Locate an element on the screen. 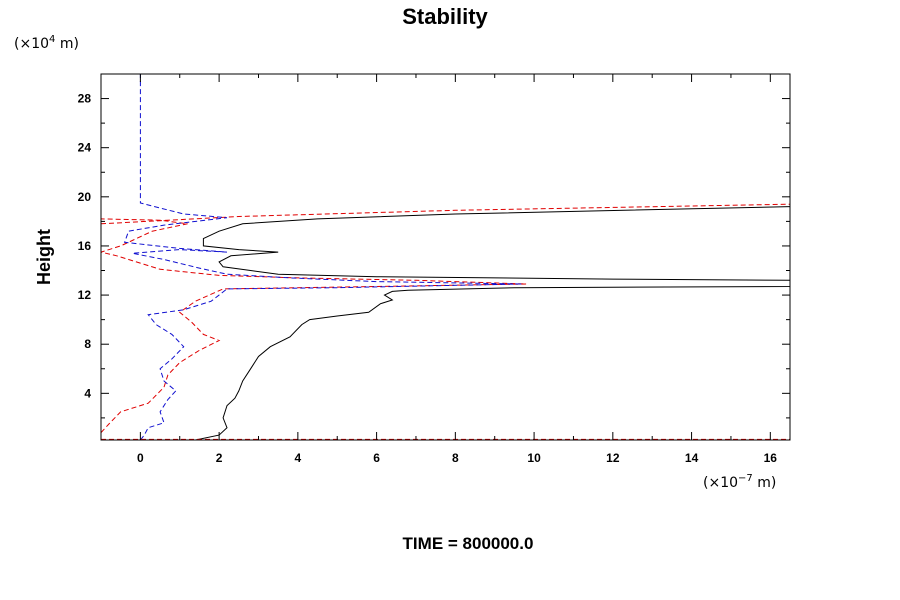 The height and width of the screenshot is (600, 900). y-axis-label: Height is located at coordinates (44, 257).